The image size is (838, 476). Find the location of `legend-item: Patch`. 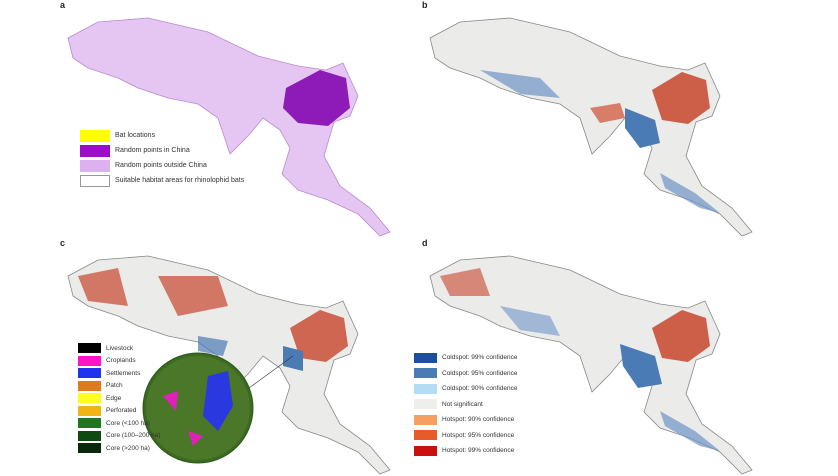

legend-item: Patch is located at coordinates (119, 386).